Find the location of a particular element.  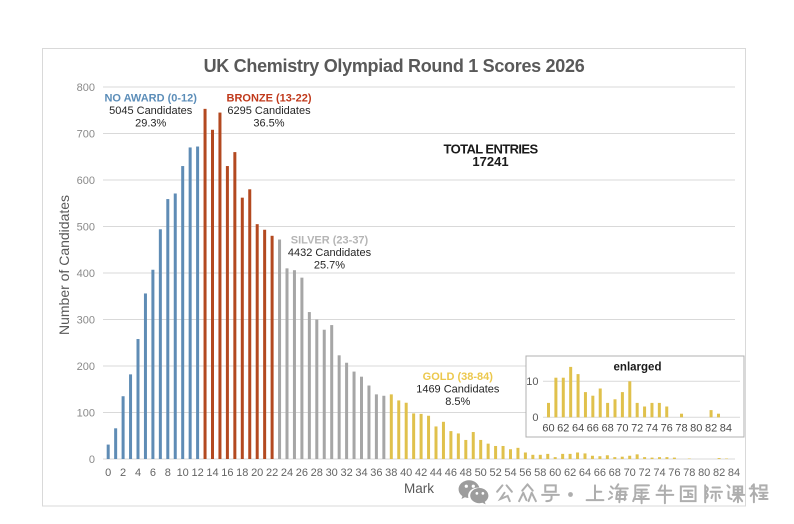

svg-text: 54 is located at coordinates (510, 473).